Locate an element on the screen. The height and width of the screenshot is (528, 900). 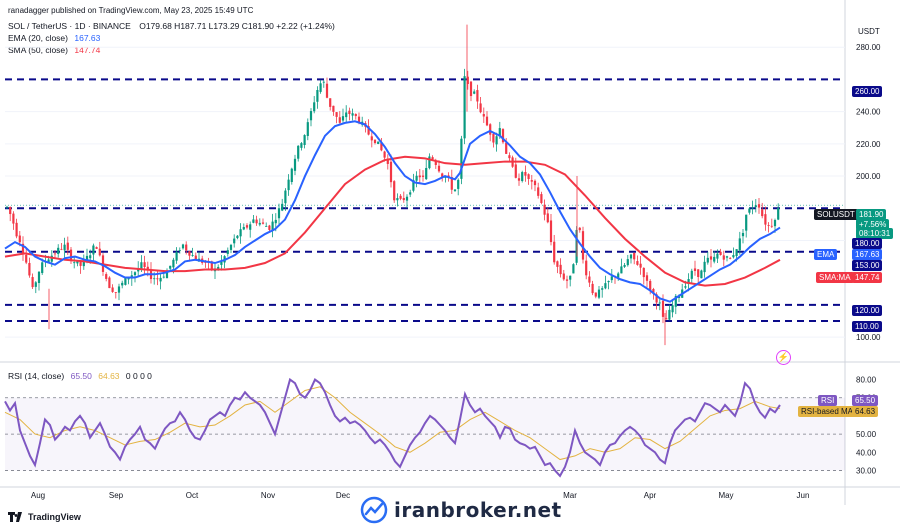
level-180-tag: 180.00 is located at coordinates (867, 243).